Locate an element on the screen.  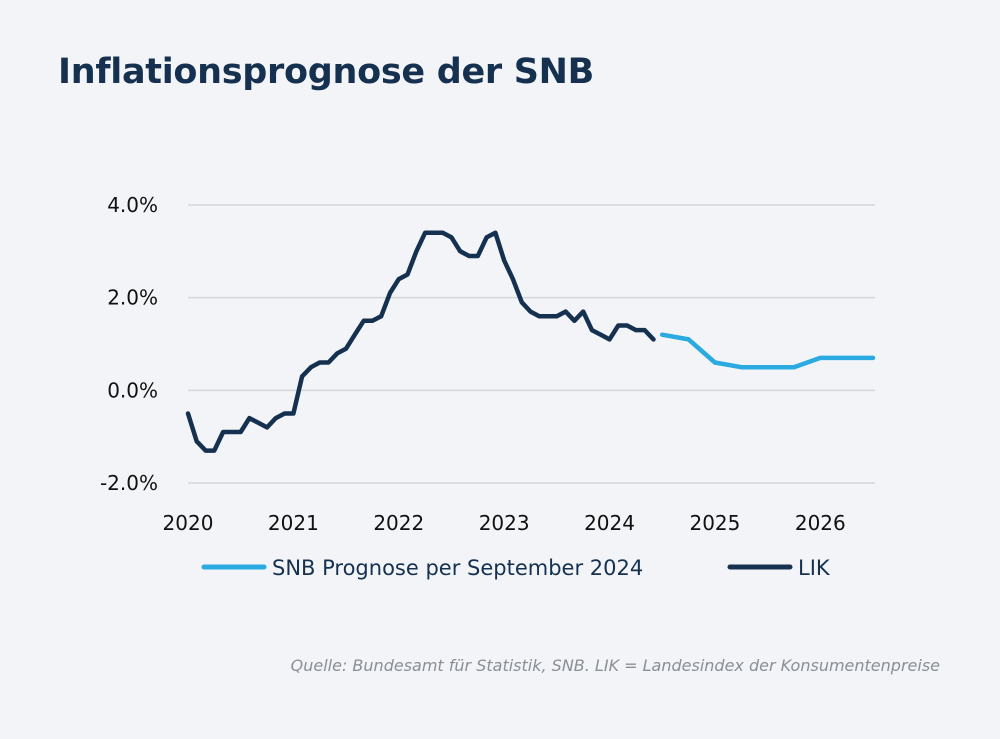
legend: SNB Prognose per September 2024 LIK is located at coordinates (516, 568).